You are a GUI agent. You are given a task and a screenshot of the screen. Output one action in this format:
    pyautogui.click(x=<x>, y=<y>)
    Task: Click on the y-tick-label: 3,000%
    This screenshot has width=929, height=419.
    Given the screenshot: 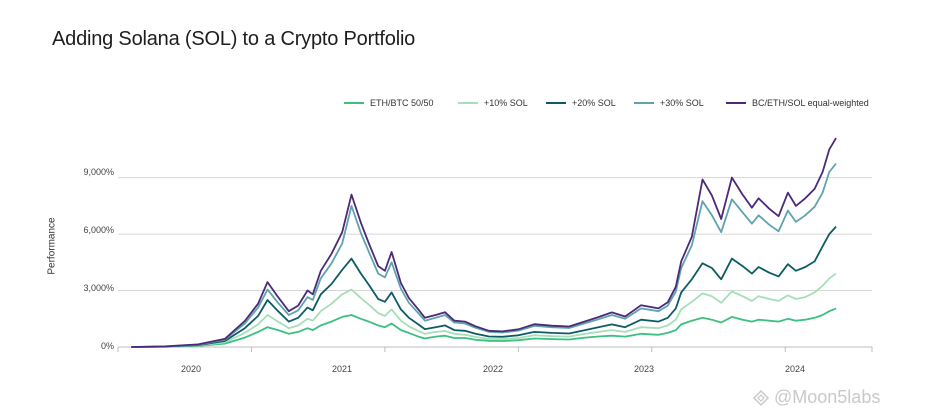 What is the action you would take?
    pyautogui.click(x=98, y=288)
    